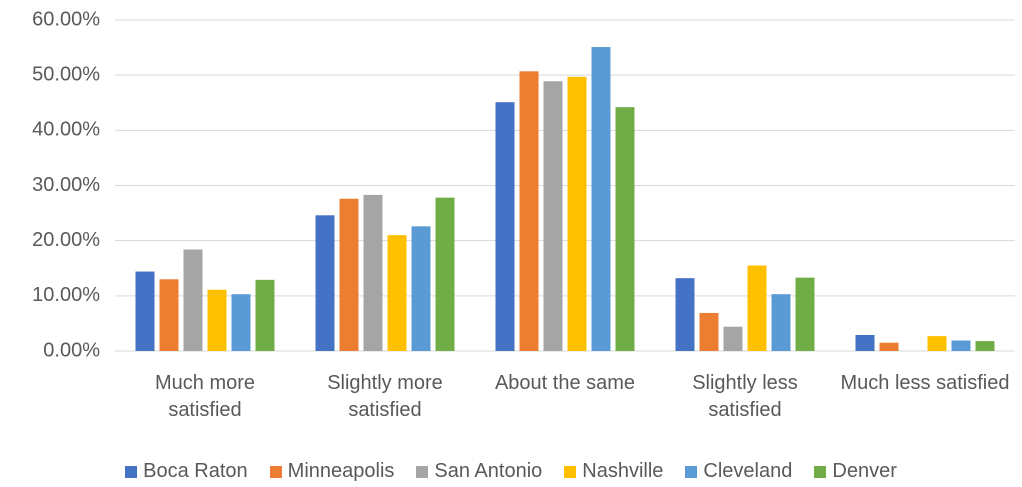 The height and width of the screenshot is (487, 1022). Describe the element at coordinates (66, 19) in the screenshot. I see `y-tick-label: 60.00%` at that location.